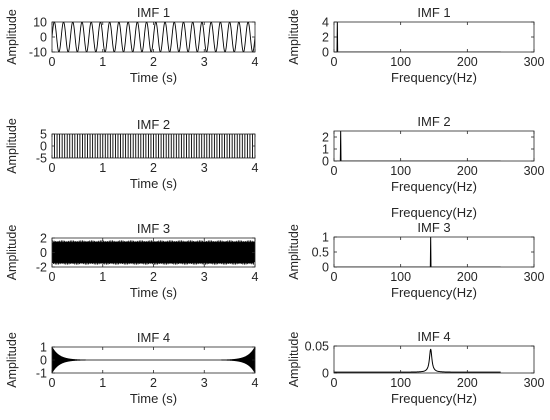 The width and height of the screenshot is (550, 420). What do you see at coordinates (41, 374) in the screenshot?
I see `y-tick-label: -1` at bounding box center [41, 374].